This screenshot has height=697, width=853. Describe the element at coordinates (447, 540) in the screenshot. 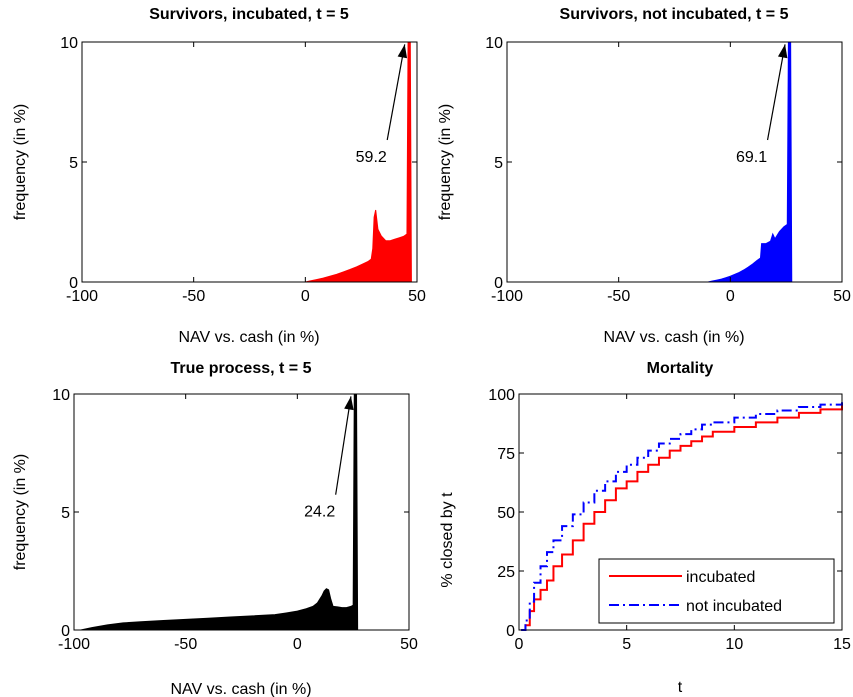

I see `panel-4-ylabel: % closed by t` at that location.